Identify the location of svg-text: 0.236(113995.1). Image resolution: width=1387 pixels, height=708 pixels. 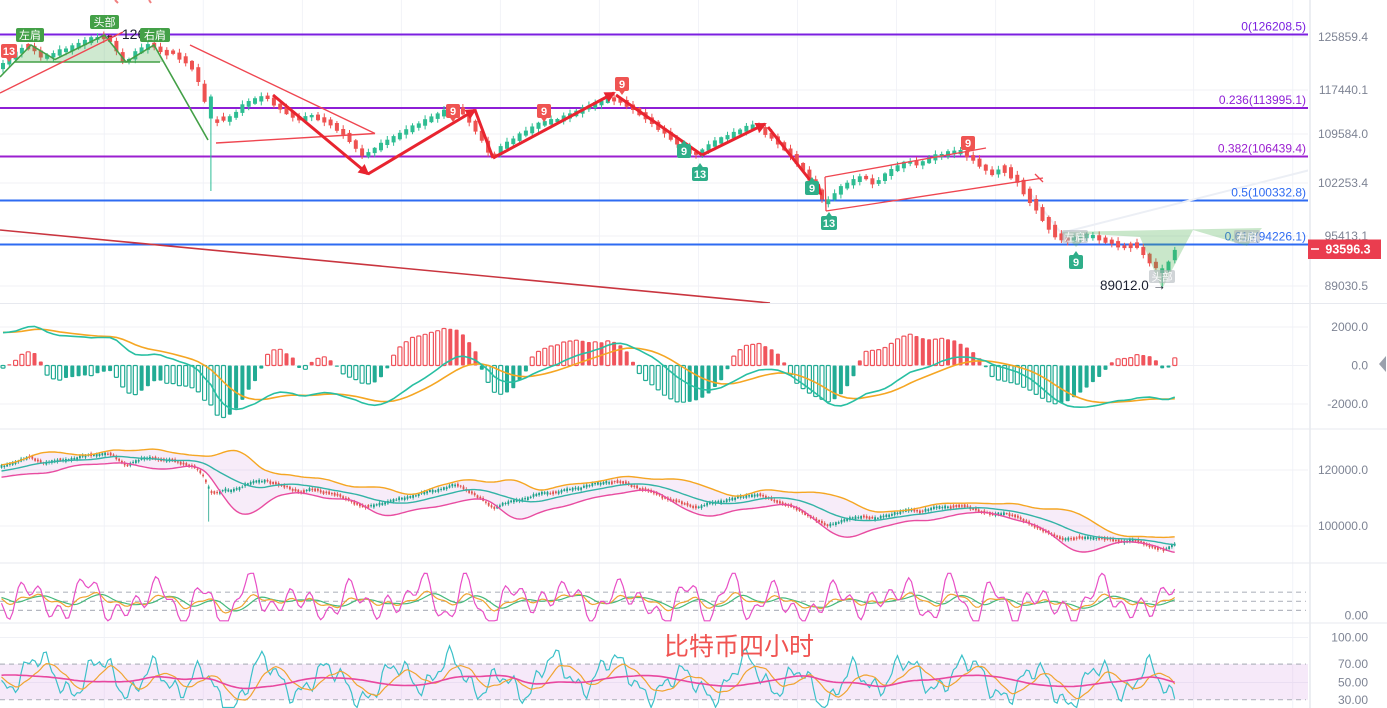
(1262, 100).